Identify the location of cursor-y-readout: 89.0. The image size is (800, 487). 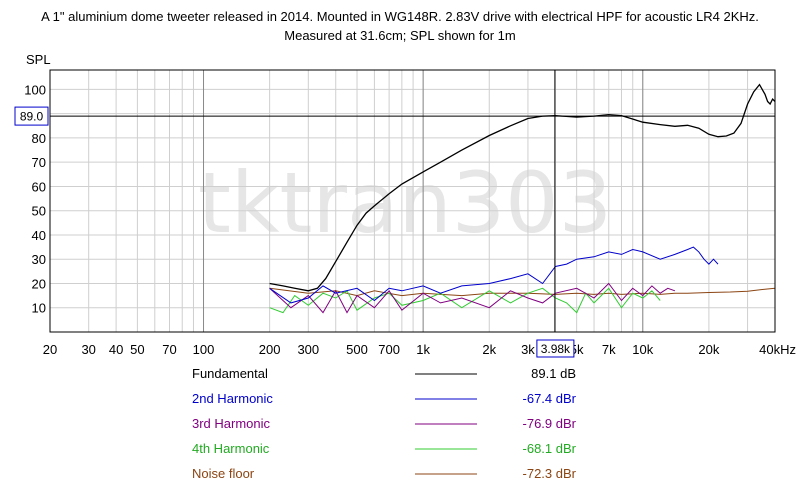
(32, 117).